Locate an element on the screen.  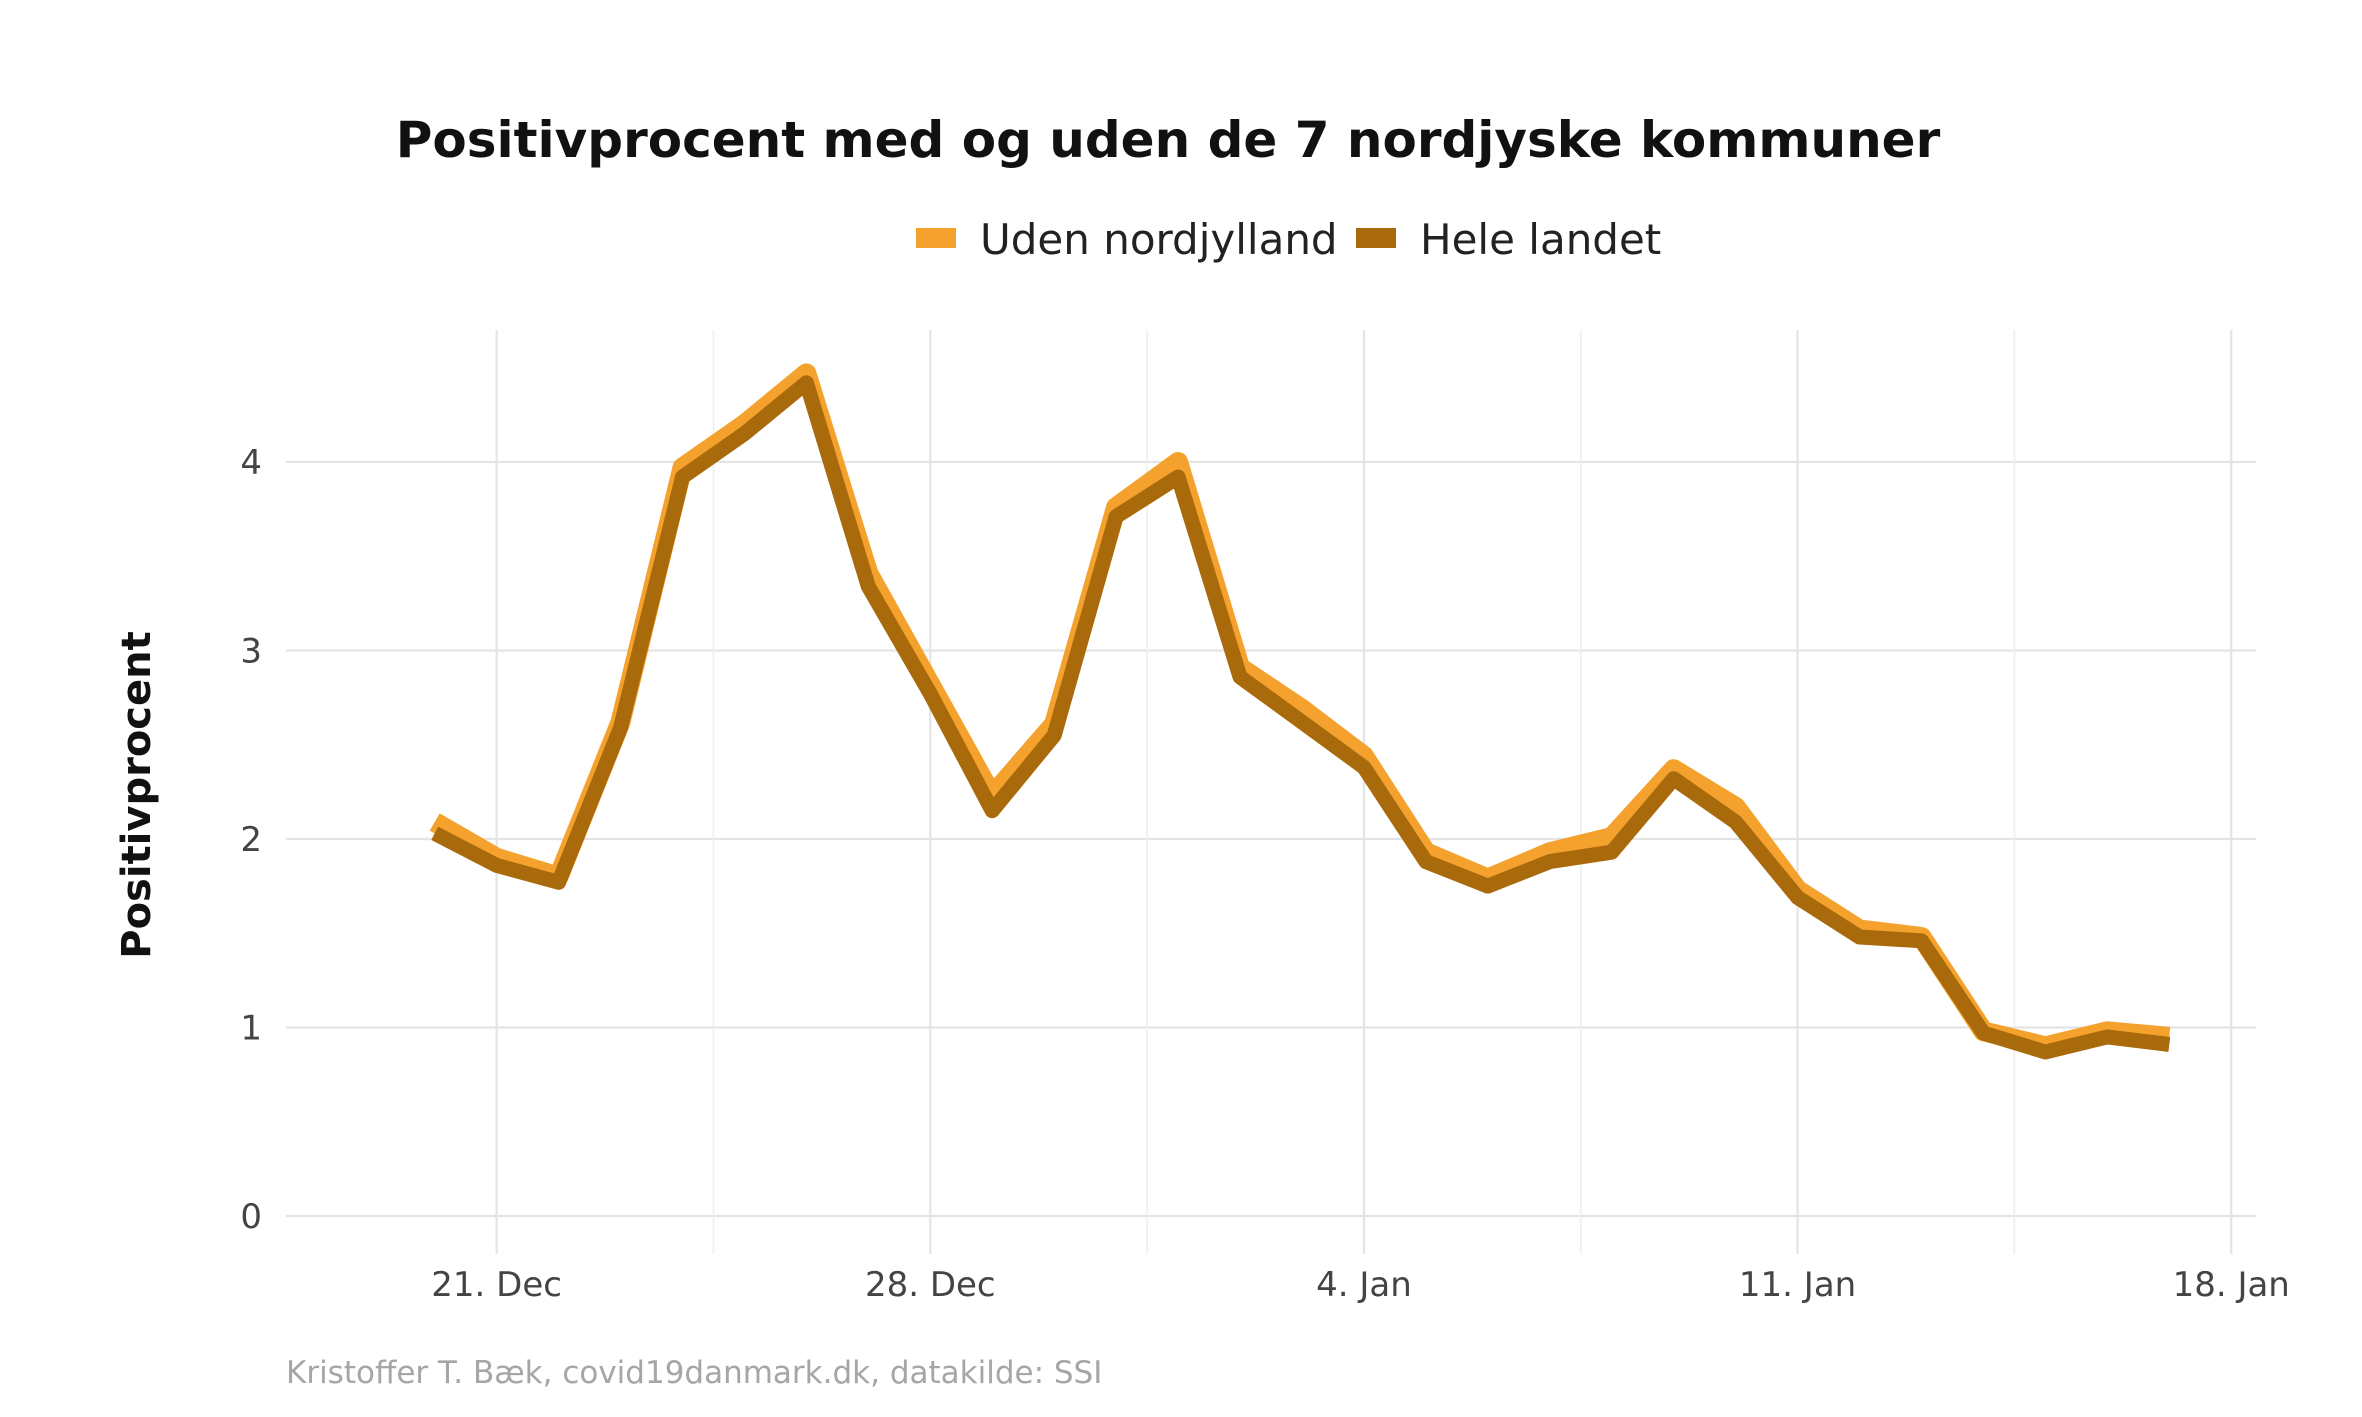
x-tick-label-2: 4. Jan is located at coordinates (1364, 1285).